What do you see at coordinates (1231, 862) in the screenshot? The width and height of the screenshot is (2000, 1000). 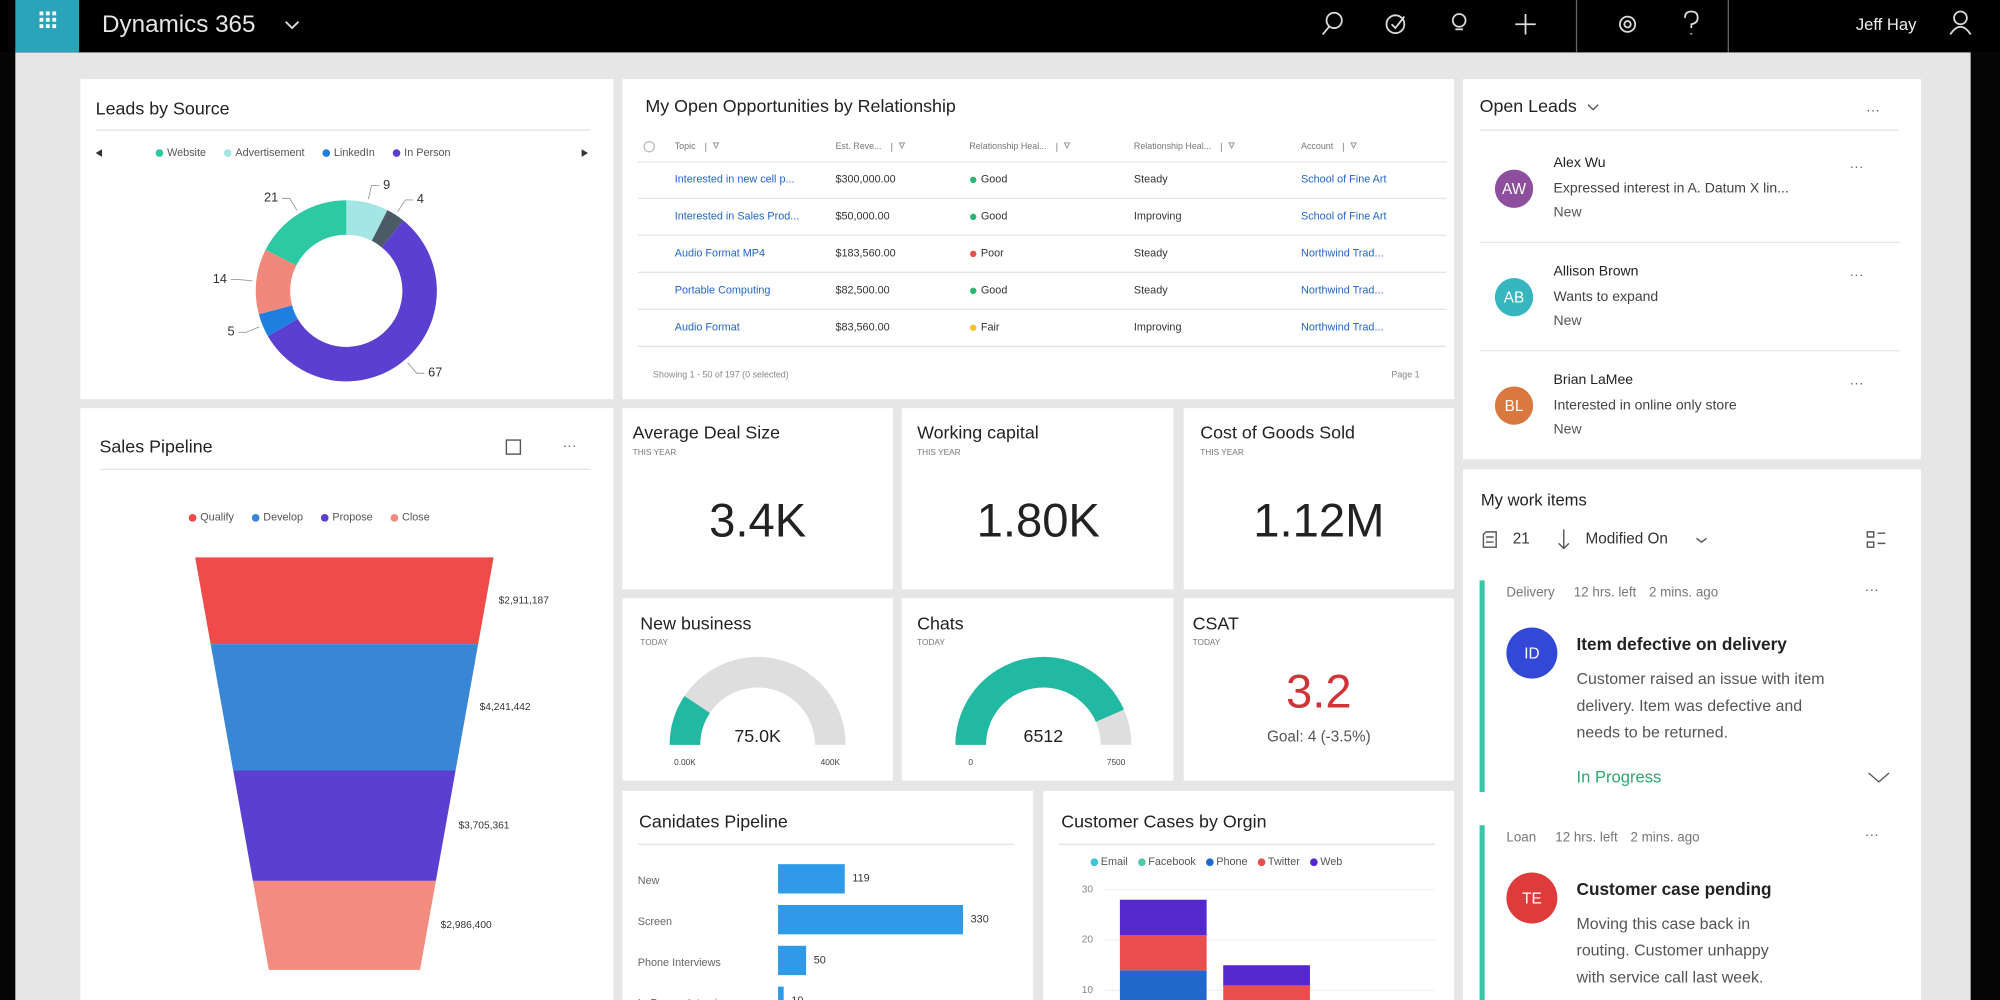 I see `legend-label: Phone` at bounding box center [1231, 862].